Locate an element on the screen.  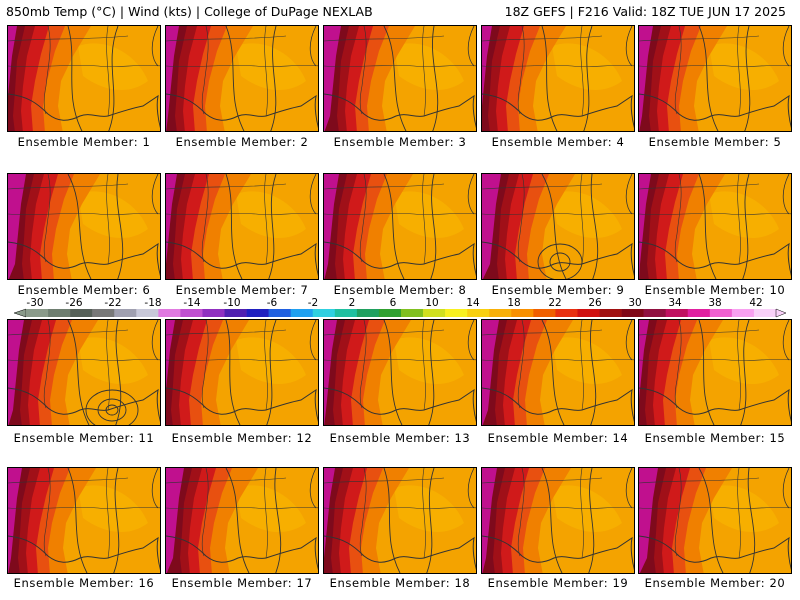
colorbar-tick-label: -14 is located at coordinates (192, 303).